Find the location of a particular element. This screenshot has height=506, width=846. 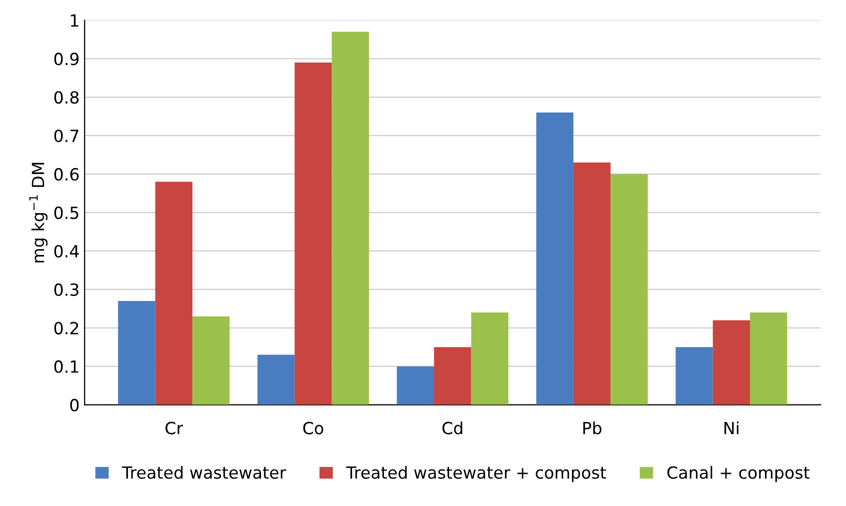

x-tick-label: Cr is located at coordinates (175, 428).